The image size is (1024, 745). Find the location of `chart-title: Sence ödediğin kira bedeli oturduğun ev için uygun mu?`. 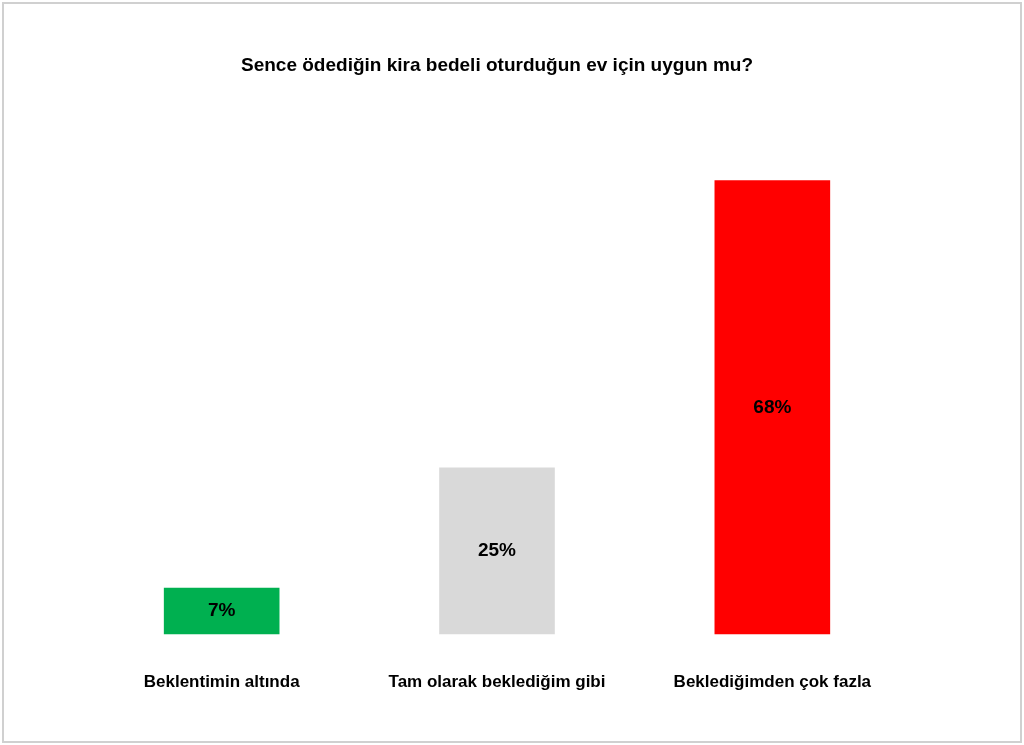

chart-title: Sence ödediğin kira bedeli oturduğun ev için uygun mu? is located at coordinates (497, 64).